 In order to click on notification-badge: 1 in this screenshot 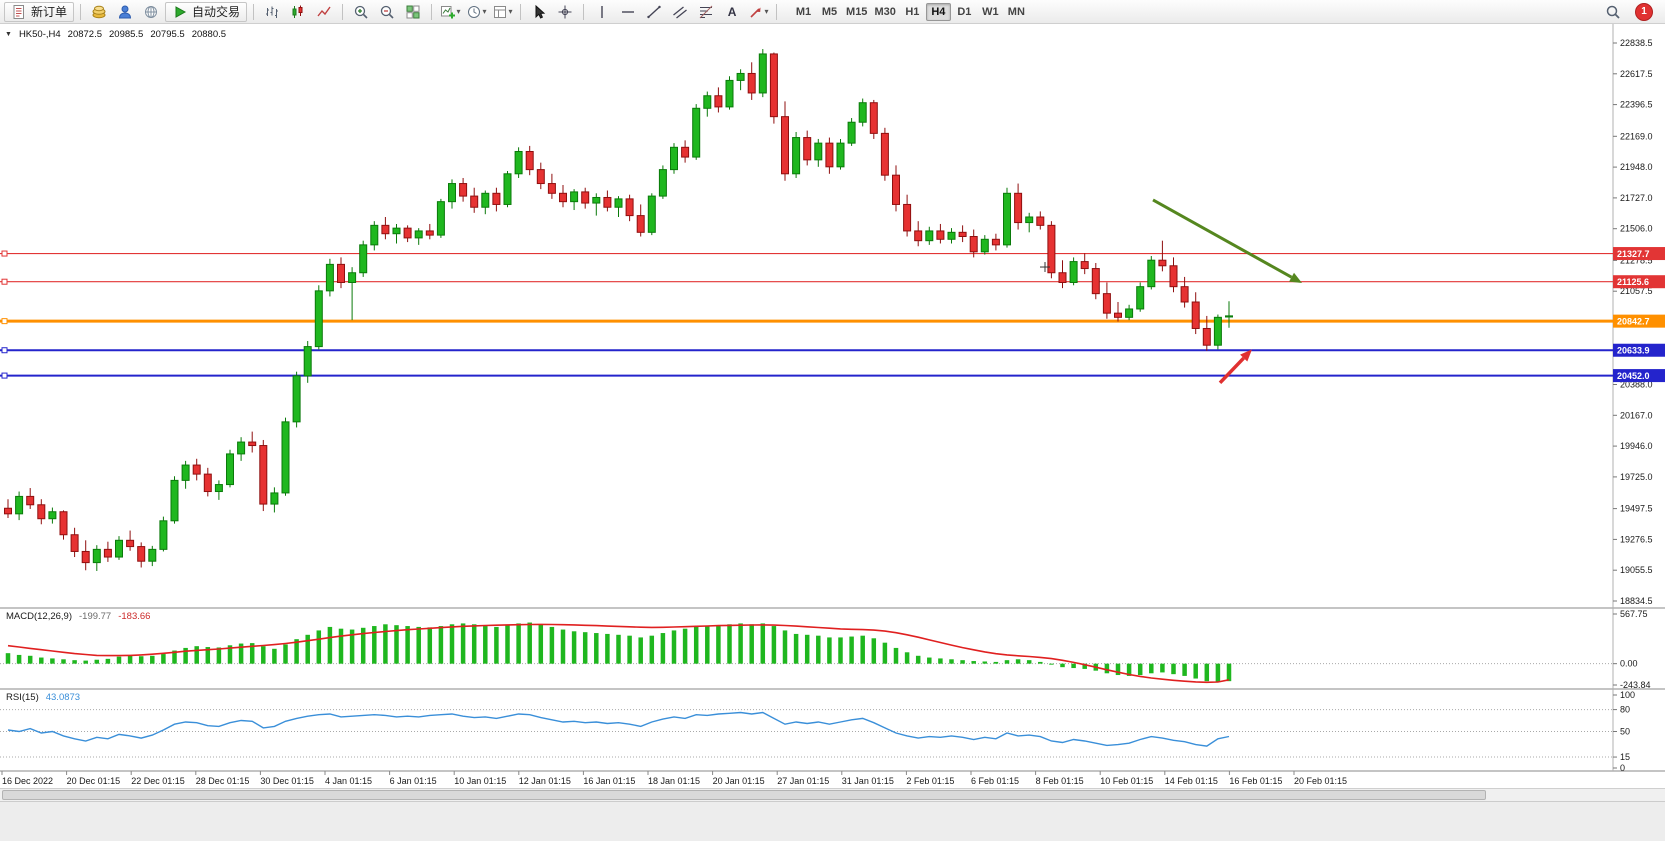, I will do `click(1644, 11)`.